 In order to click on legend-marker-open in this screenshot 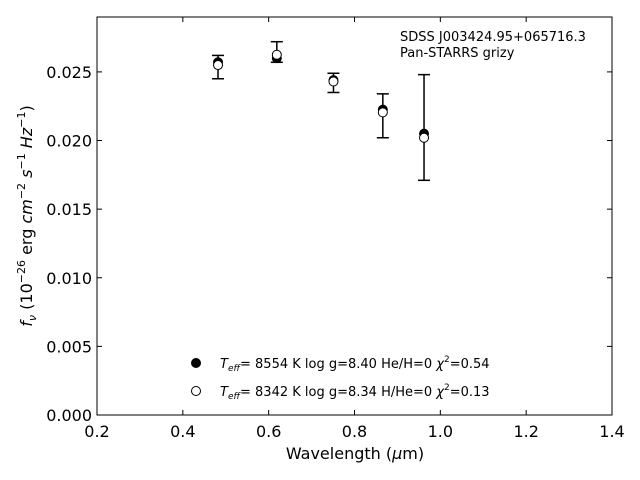, I will do `click(196, 391)`.